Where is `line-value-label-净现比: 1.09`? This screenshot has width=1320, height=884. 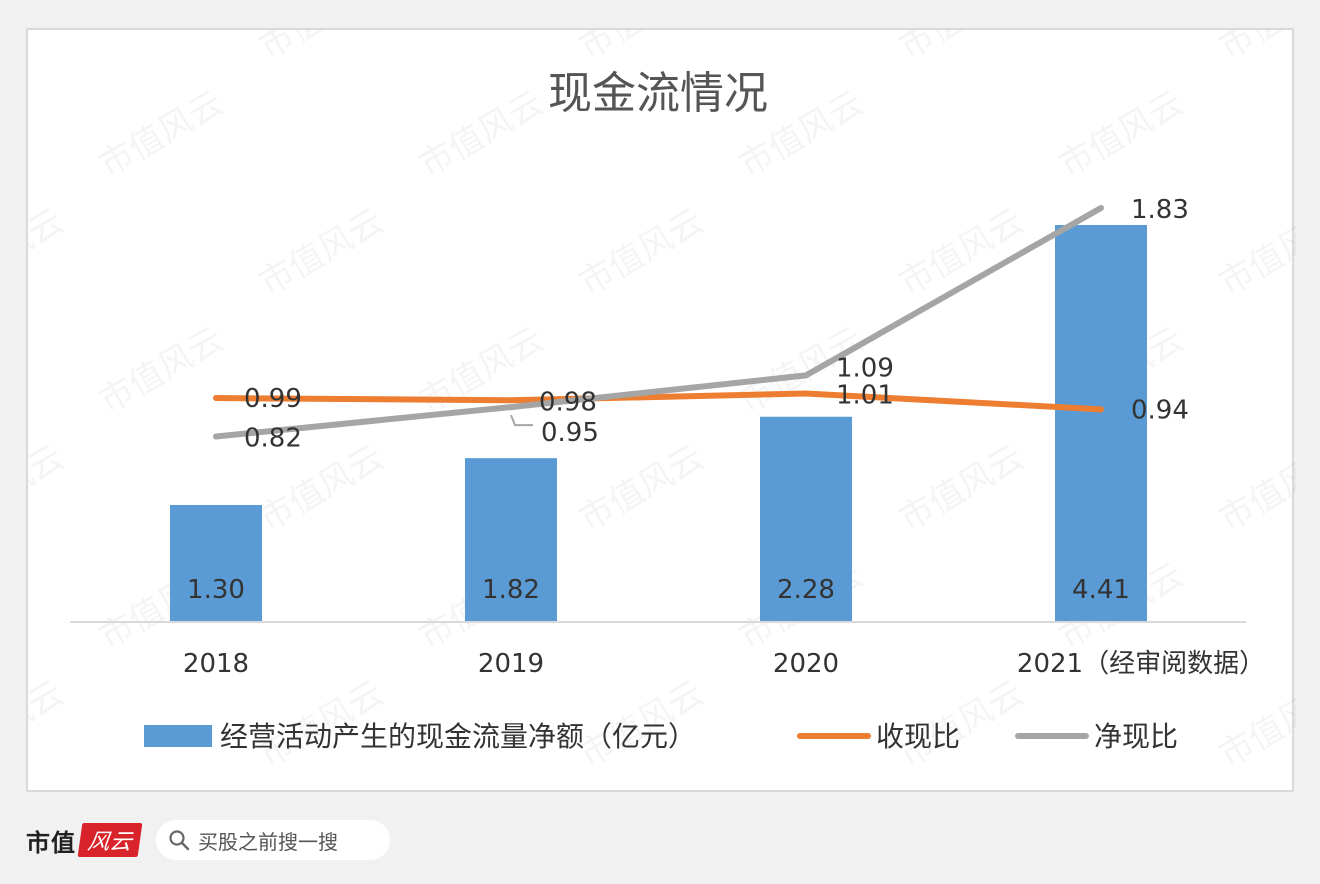
line-value-label-净现比: 1.09 is located at coordinates (865, 368).